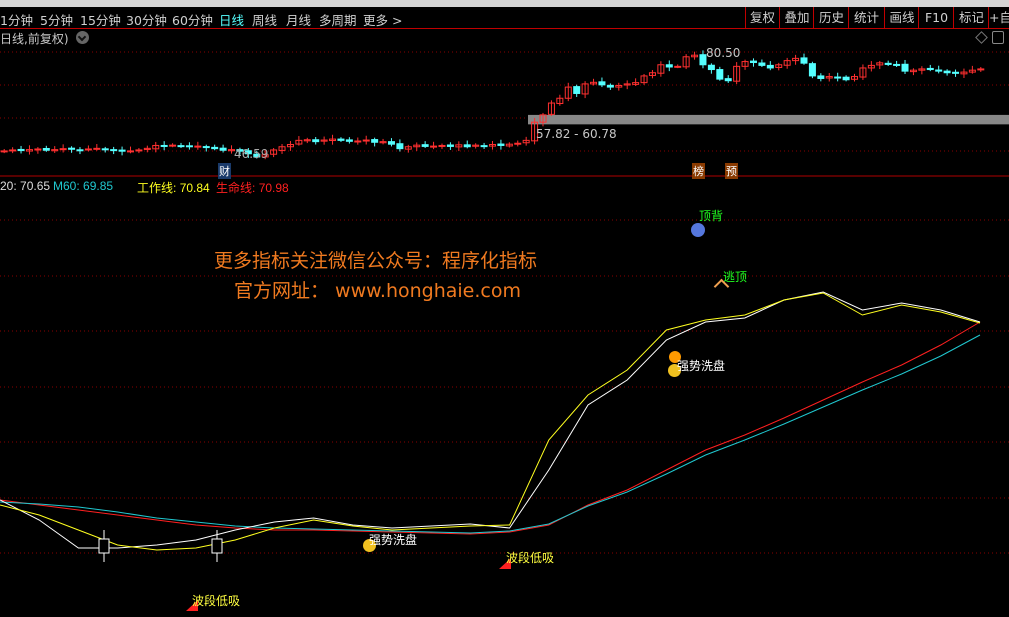  I want to click on high-price-label: 80.50, so click(723, 53).